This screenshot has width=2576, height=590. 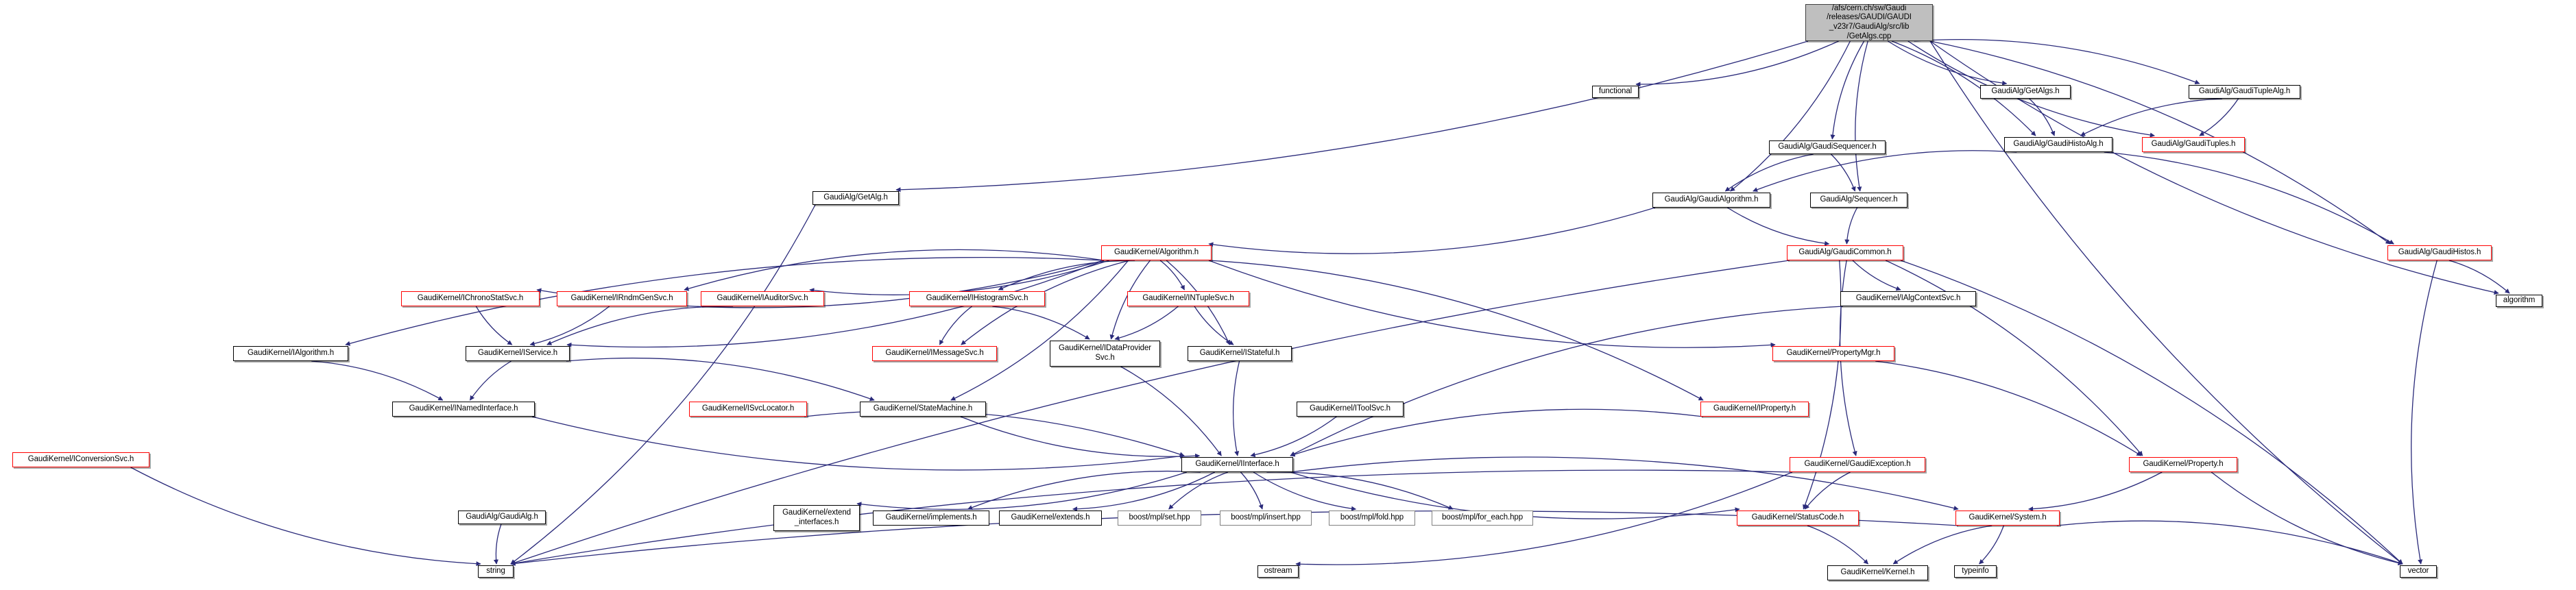 What do you see at coordinates (2194, 144) in the screenshot?
I see `graph-node-gauditiples_h: GaudiAlg/GaudiTuples.h` at bounding box center [2194, 144].